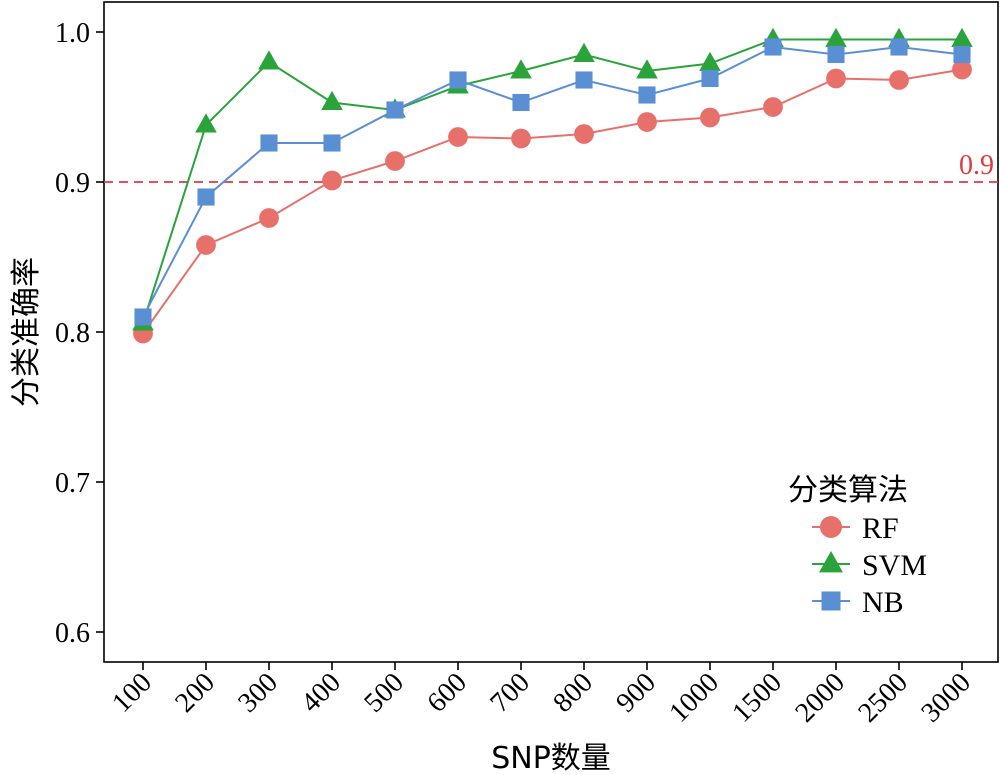 Image resolution: width=1000 pixels, height=775 pixels. What do you see at coordinates (573, 693) in the screenshot?
I see `x-tick-label: 800` at bounding box center [573, 693].